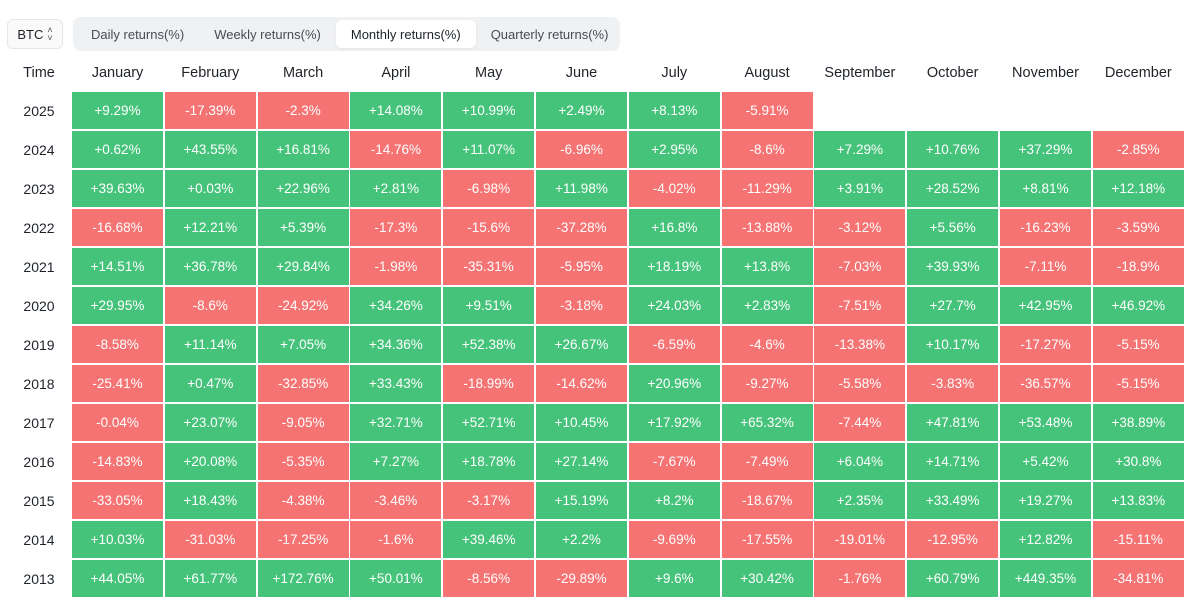 This screenshot has width=1200, height=597. I want to click on return-cell: +0.03%, so click(210, 188).